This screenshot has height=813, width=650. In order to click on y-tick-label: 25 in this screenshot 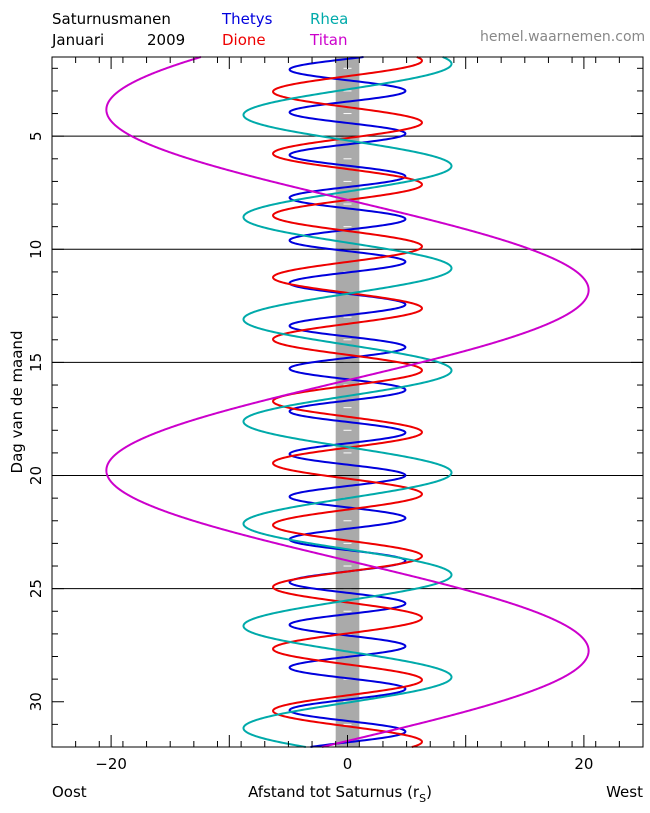, I will do `click(36, 588)`.